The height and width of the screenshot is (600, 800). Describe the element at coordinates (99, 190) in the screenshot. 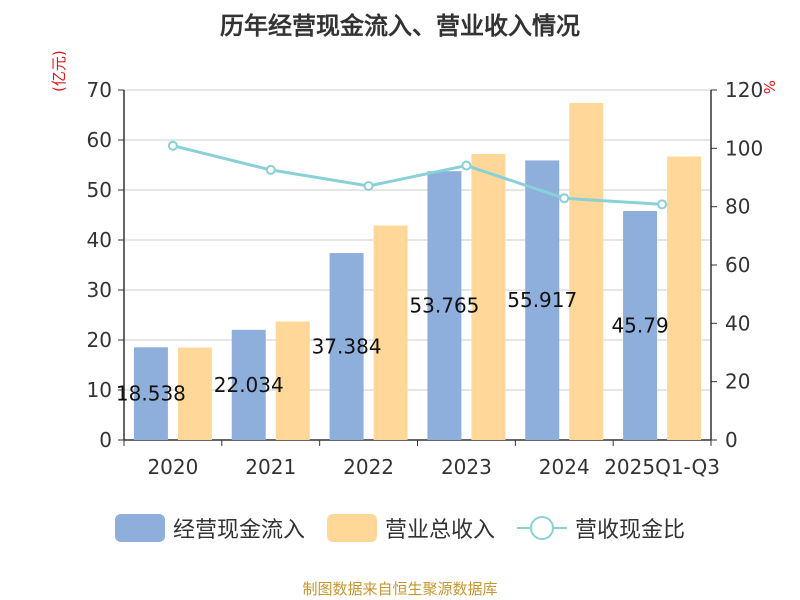

I see `left-tick-label: 50` at that location.